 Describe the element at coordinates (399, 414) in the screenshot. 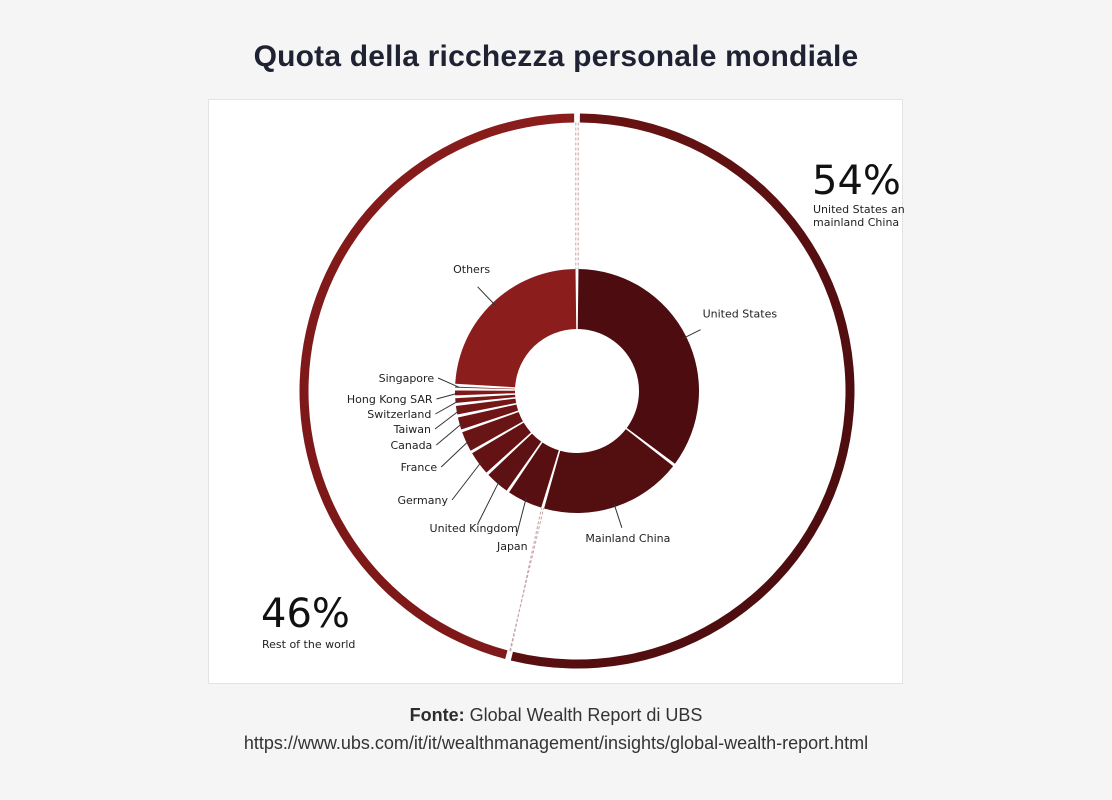

I see `slice-label: Switzerland` at that location.